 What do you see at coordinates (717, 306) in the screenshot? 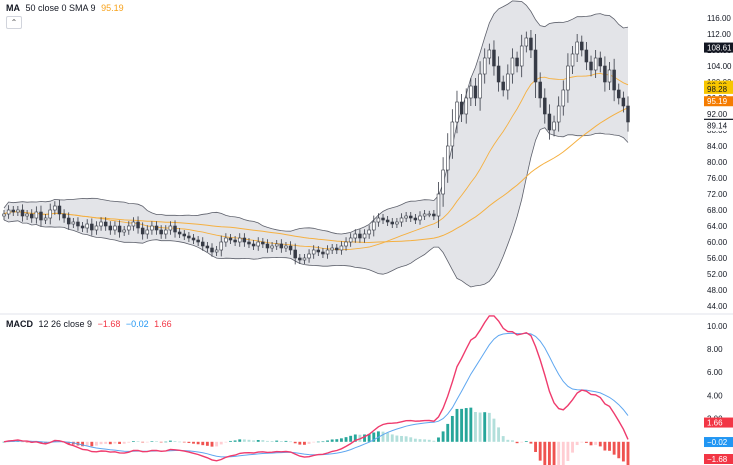
I see `price-tick-label: 44.00` at bounding box center [717, 306].